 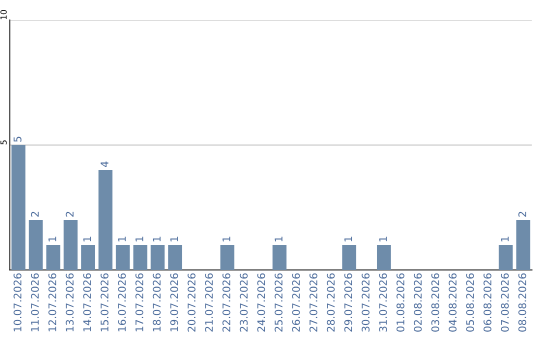 What do you see at coordinates (226, 302) in the screenshot?
I see `x-tick-label: 22.07.2026` at bounding box center [226, 302].